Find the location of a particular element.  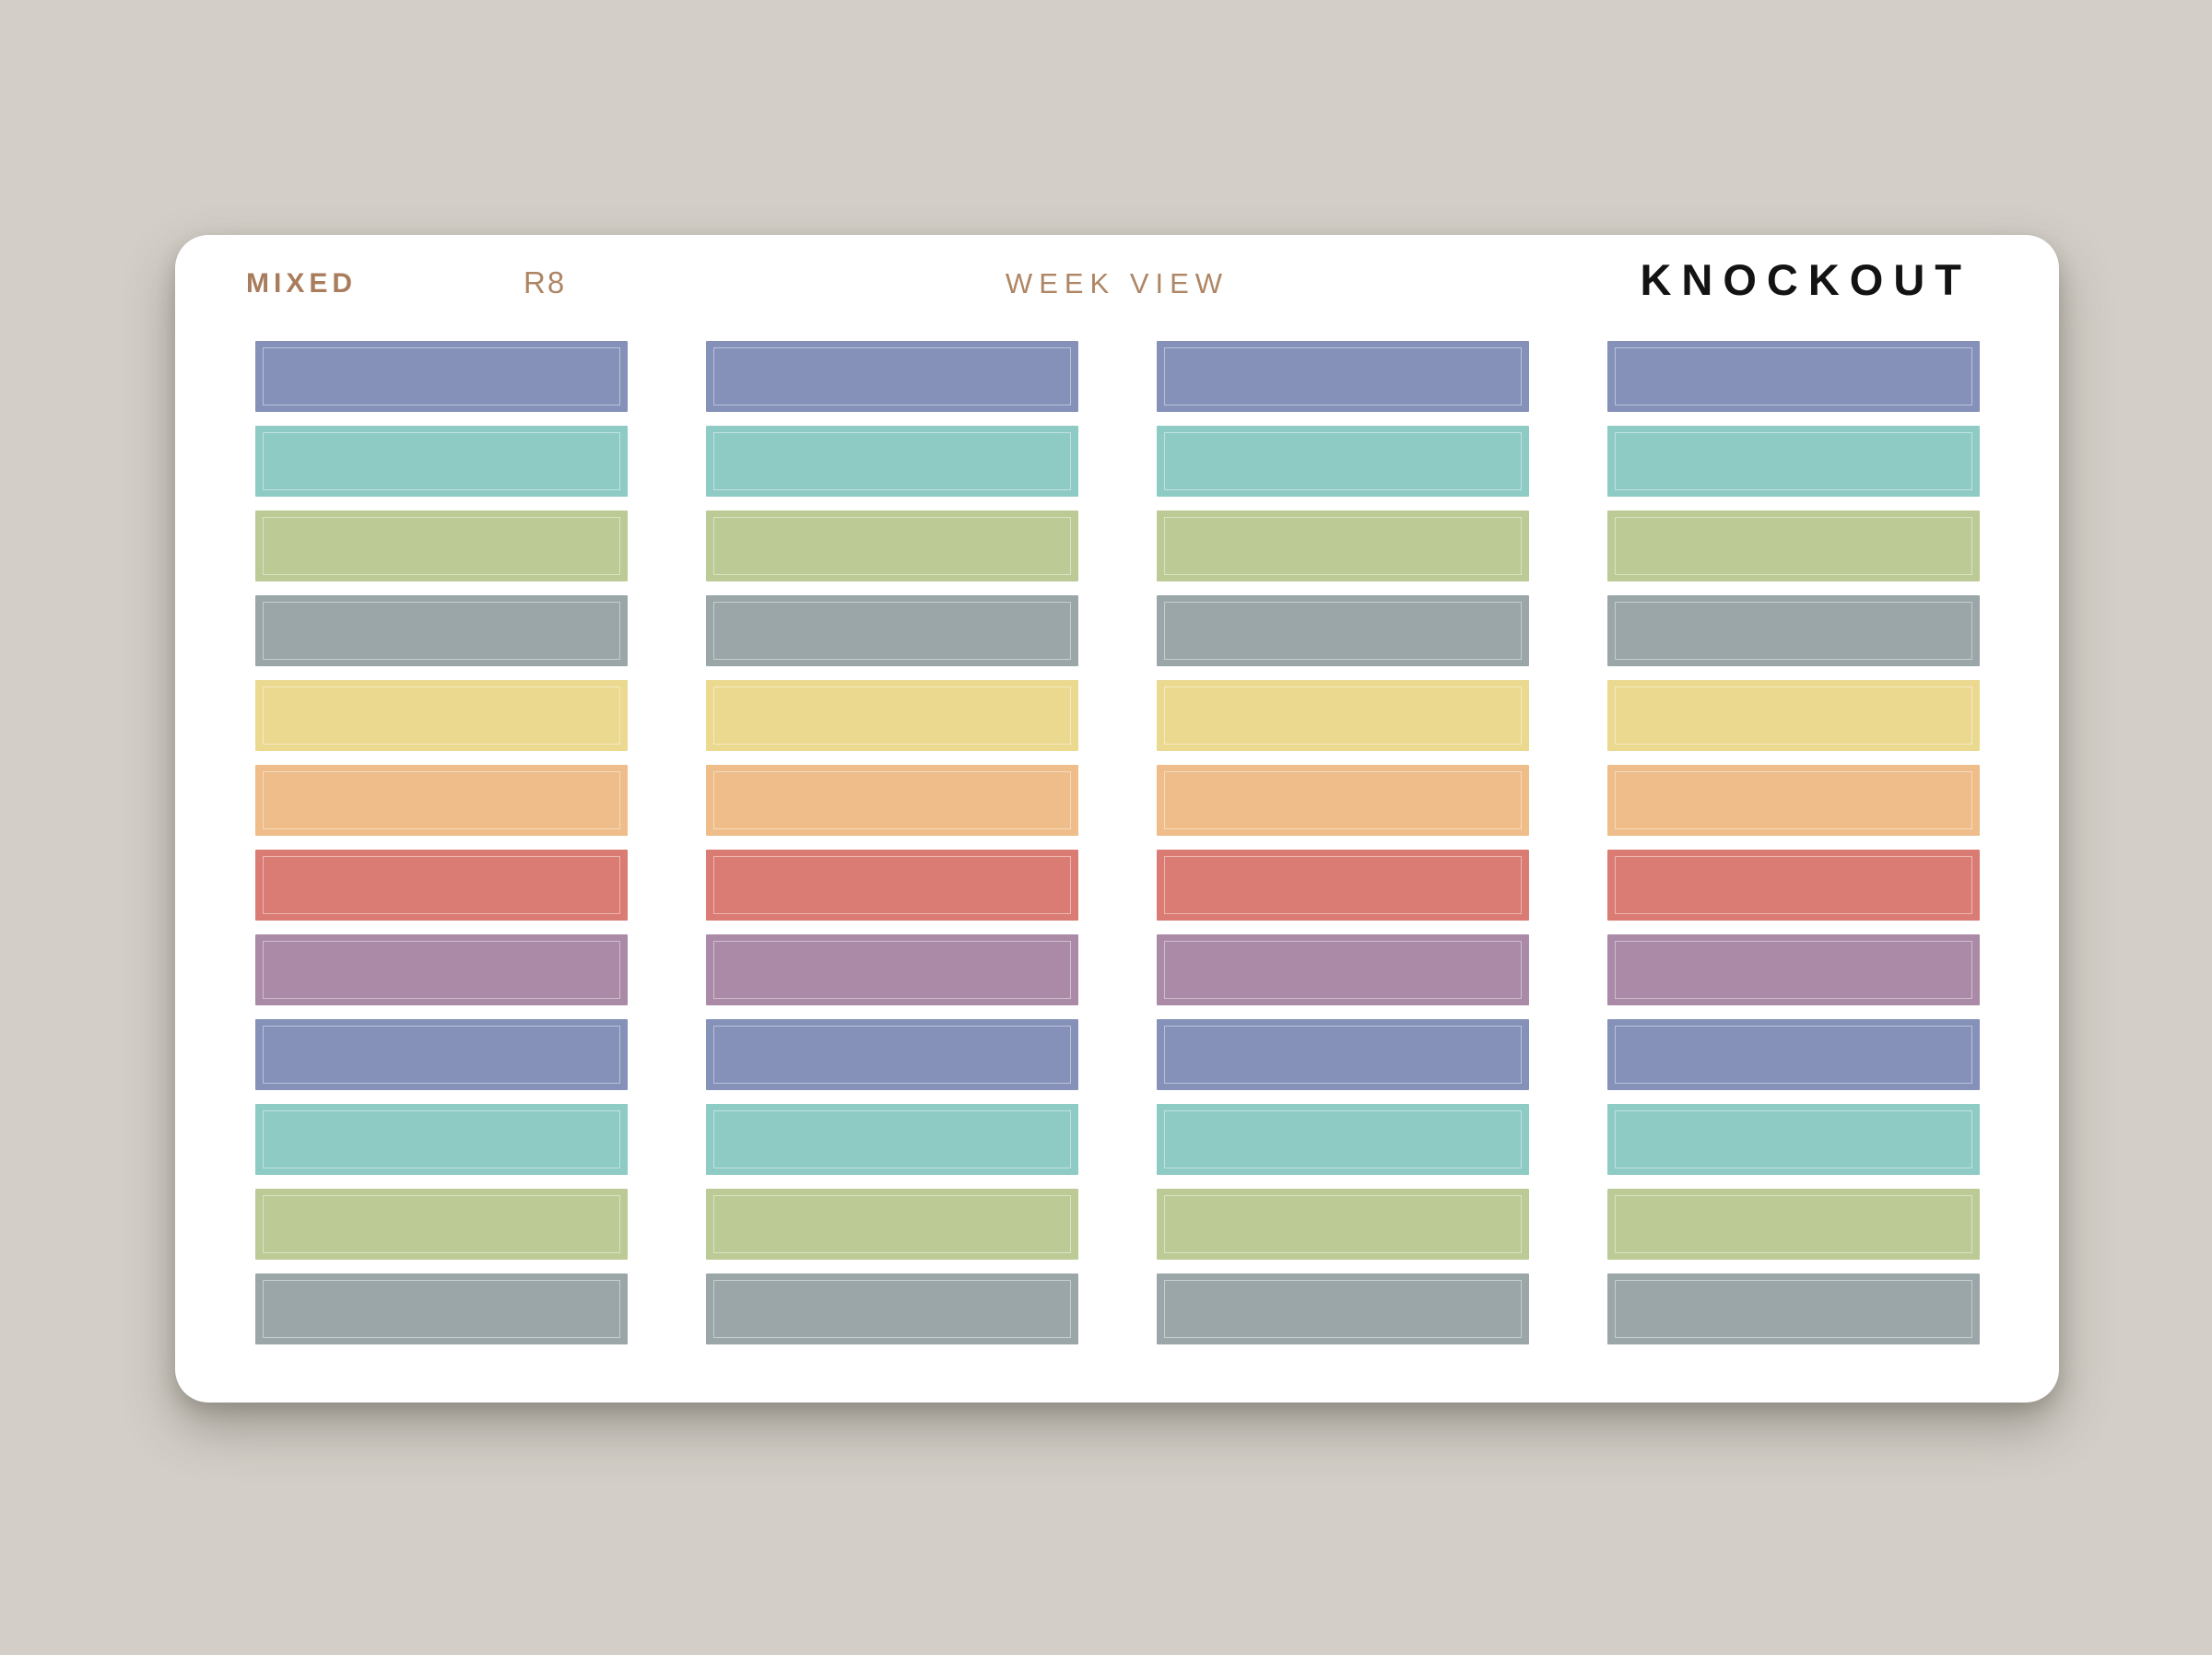

collection-label: MIXED is located at coordinates (302, 283).